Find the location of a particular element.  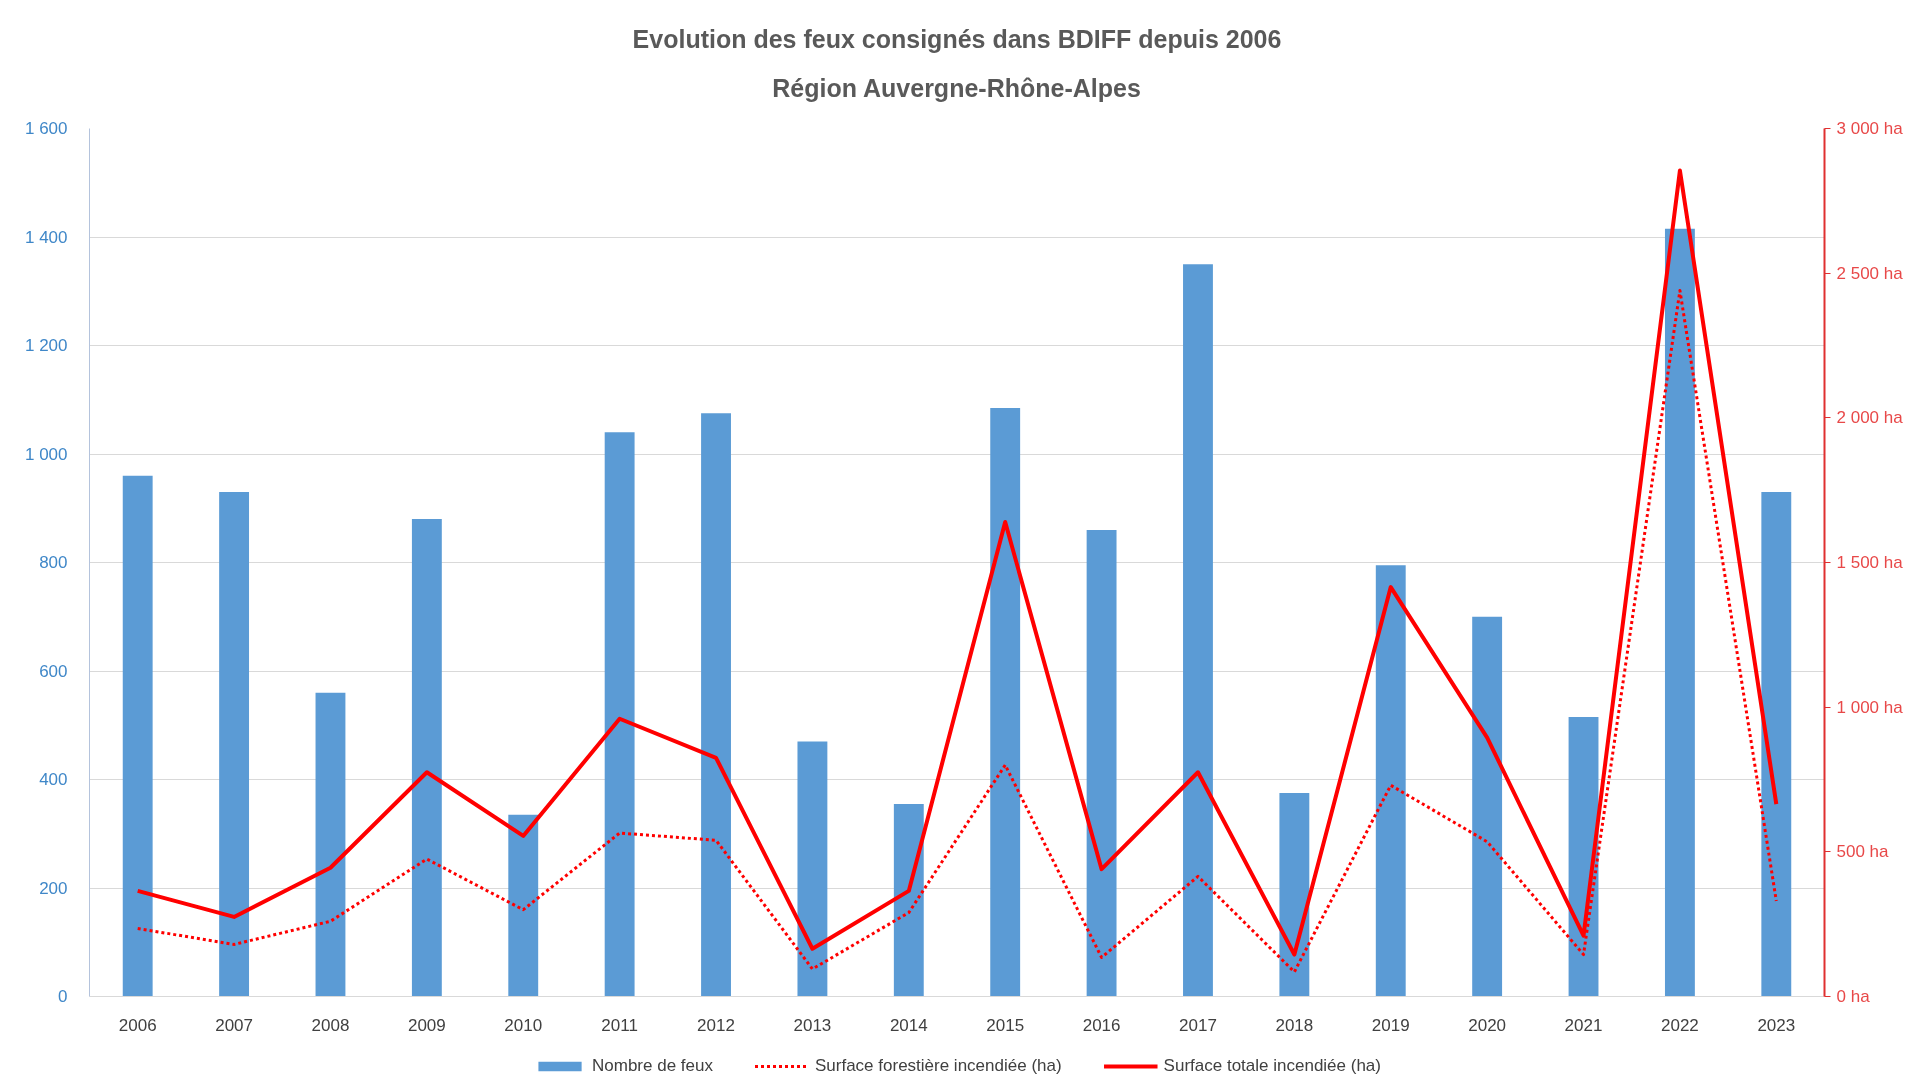

x-tick-label: 2021 is located at coordinates (1583, 1025).